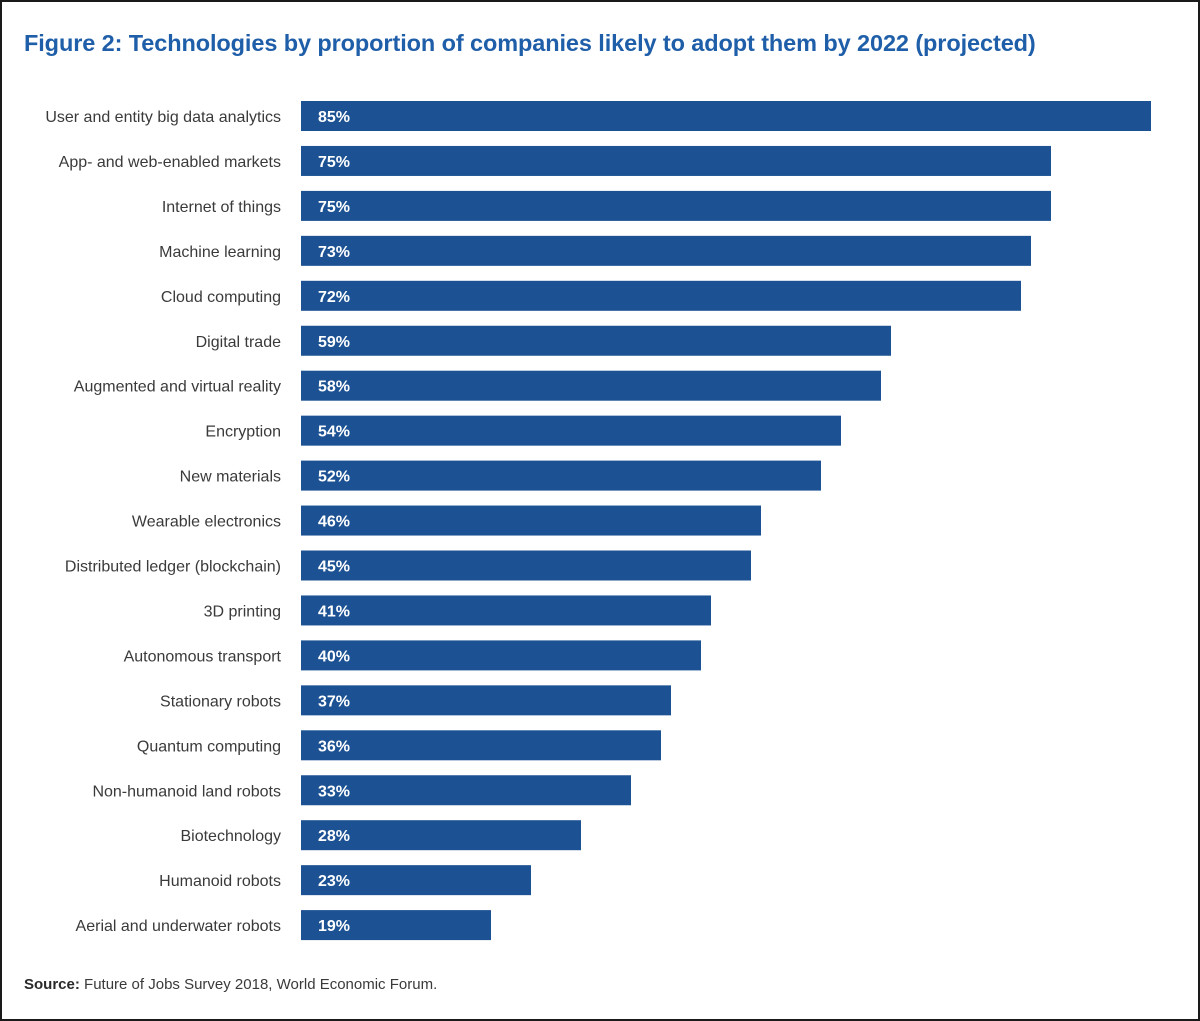 The image size is (1200, 1021). Describe the element at coordinates (334, 836) in the screenshot. I see `value-label: 28%` at that location.